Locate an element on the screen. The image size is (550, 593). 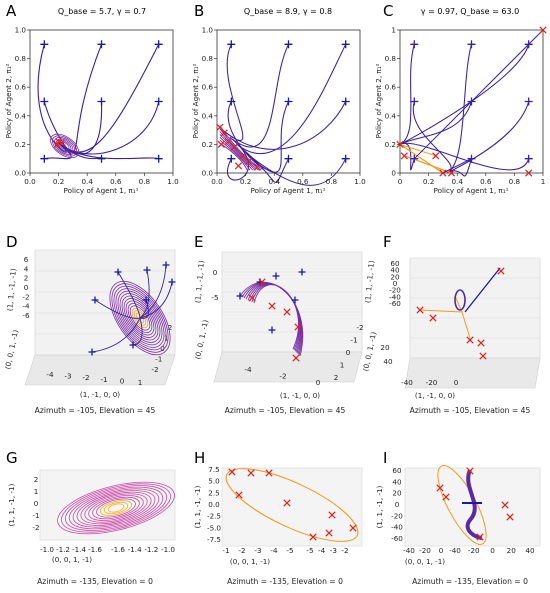
panel-d-caption: Azimuth = -105, Elevation = 45 is located at coordinates (95, 410).